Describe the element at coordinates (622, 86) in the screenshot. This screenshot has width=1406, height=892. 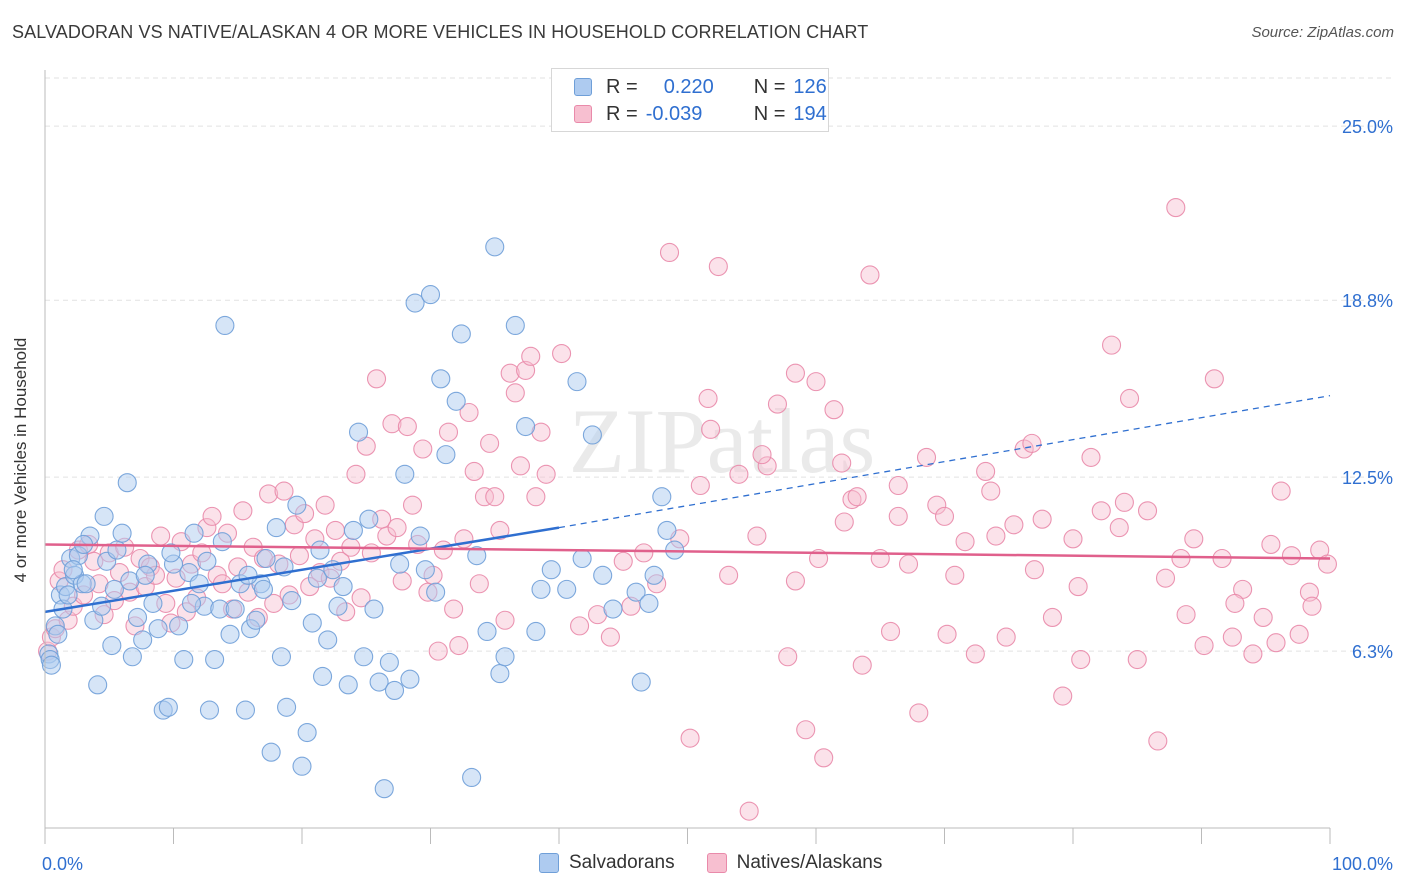
I see `r-label: R =` at that location.